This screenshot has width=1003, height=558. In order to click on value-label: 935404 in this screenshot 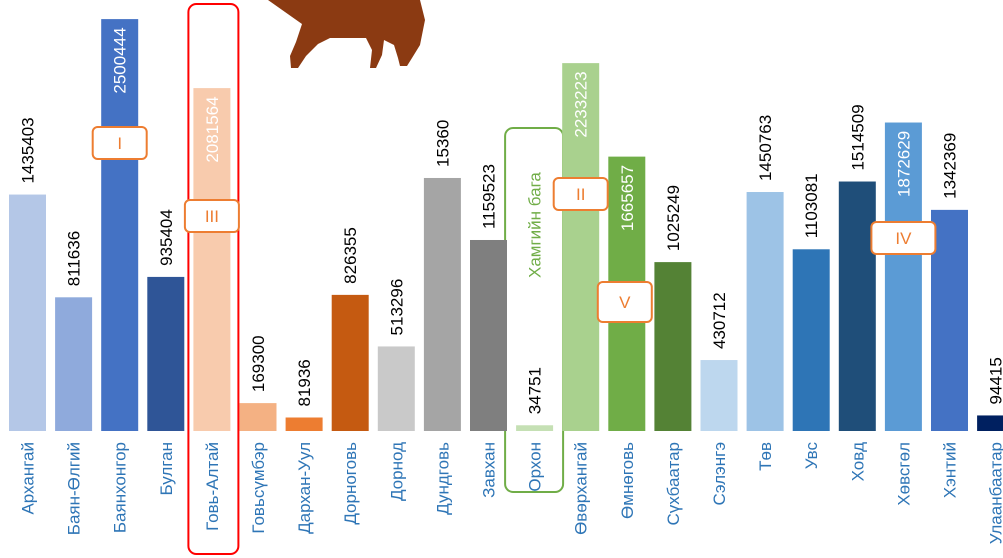, I will do `click(166, 237)`.